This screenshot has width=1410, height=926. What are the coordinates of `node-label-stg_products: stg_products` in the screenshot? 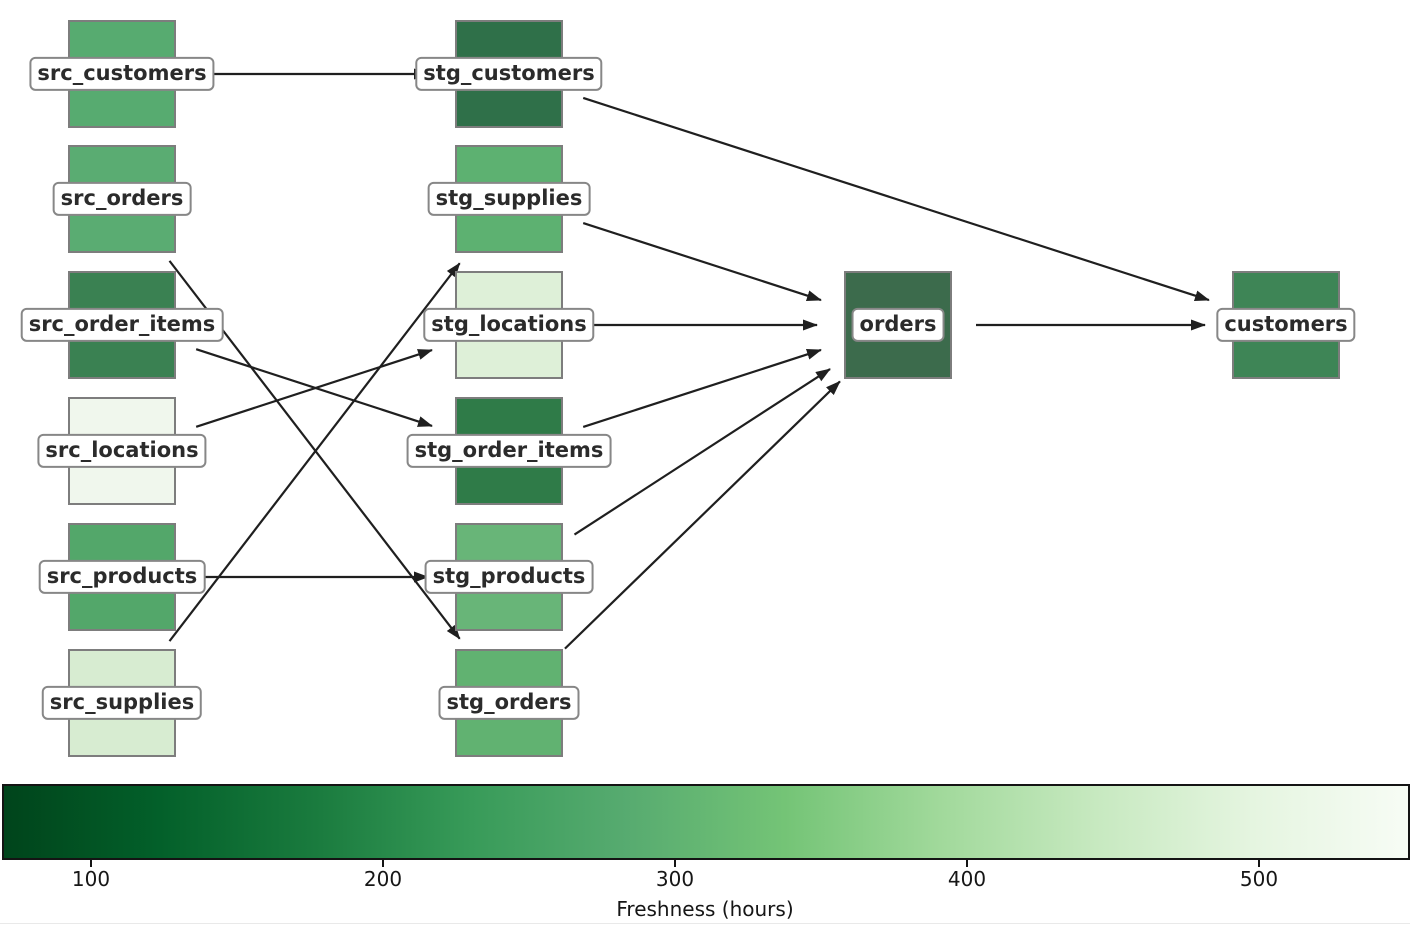 It's located at (509, 577).